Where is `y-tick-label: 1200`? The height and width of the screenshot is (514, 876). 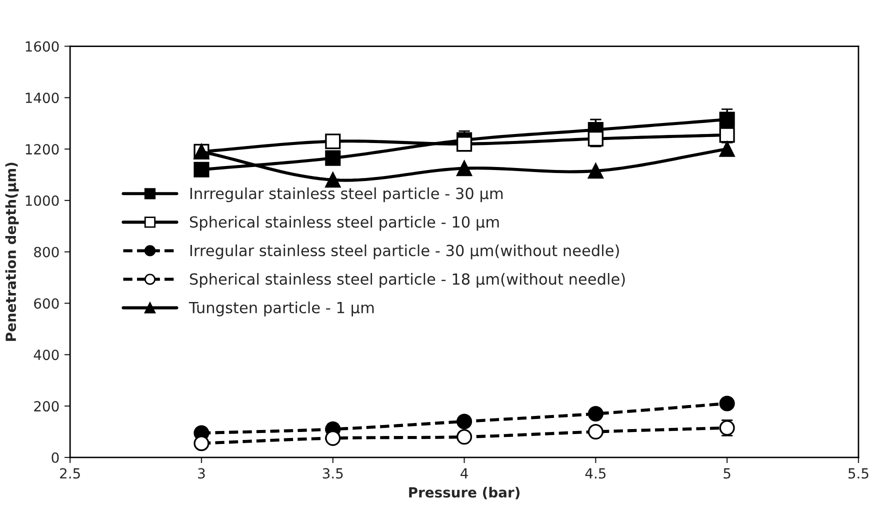 y-tick-label: 1200 is located at coordinates (42, 149).